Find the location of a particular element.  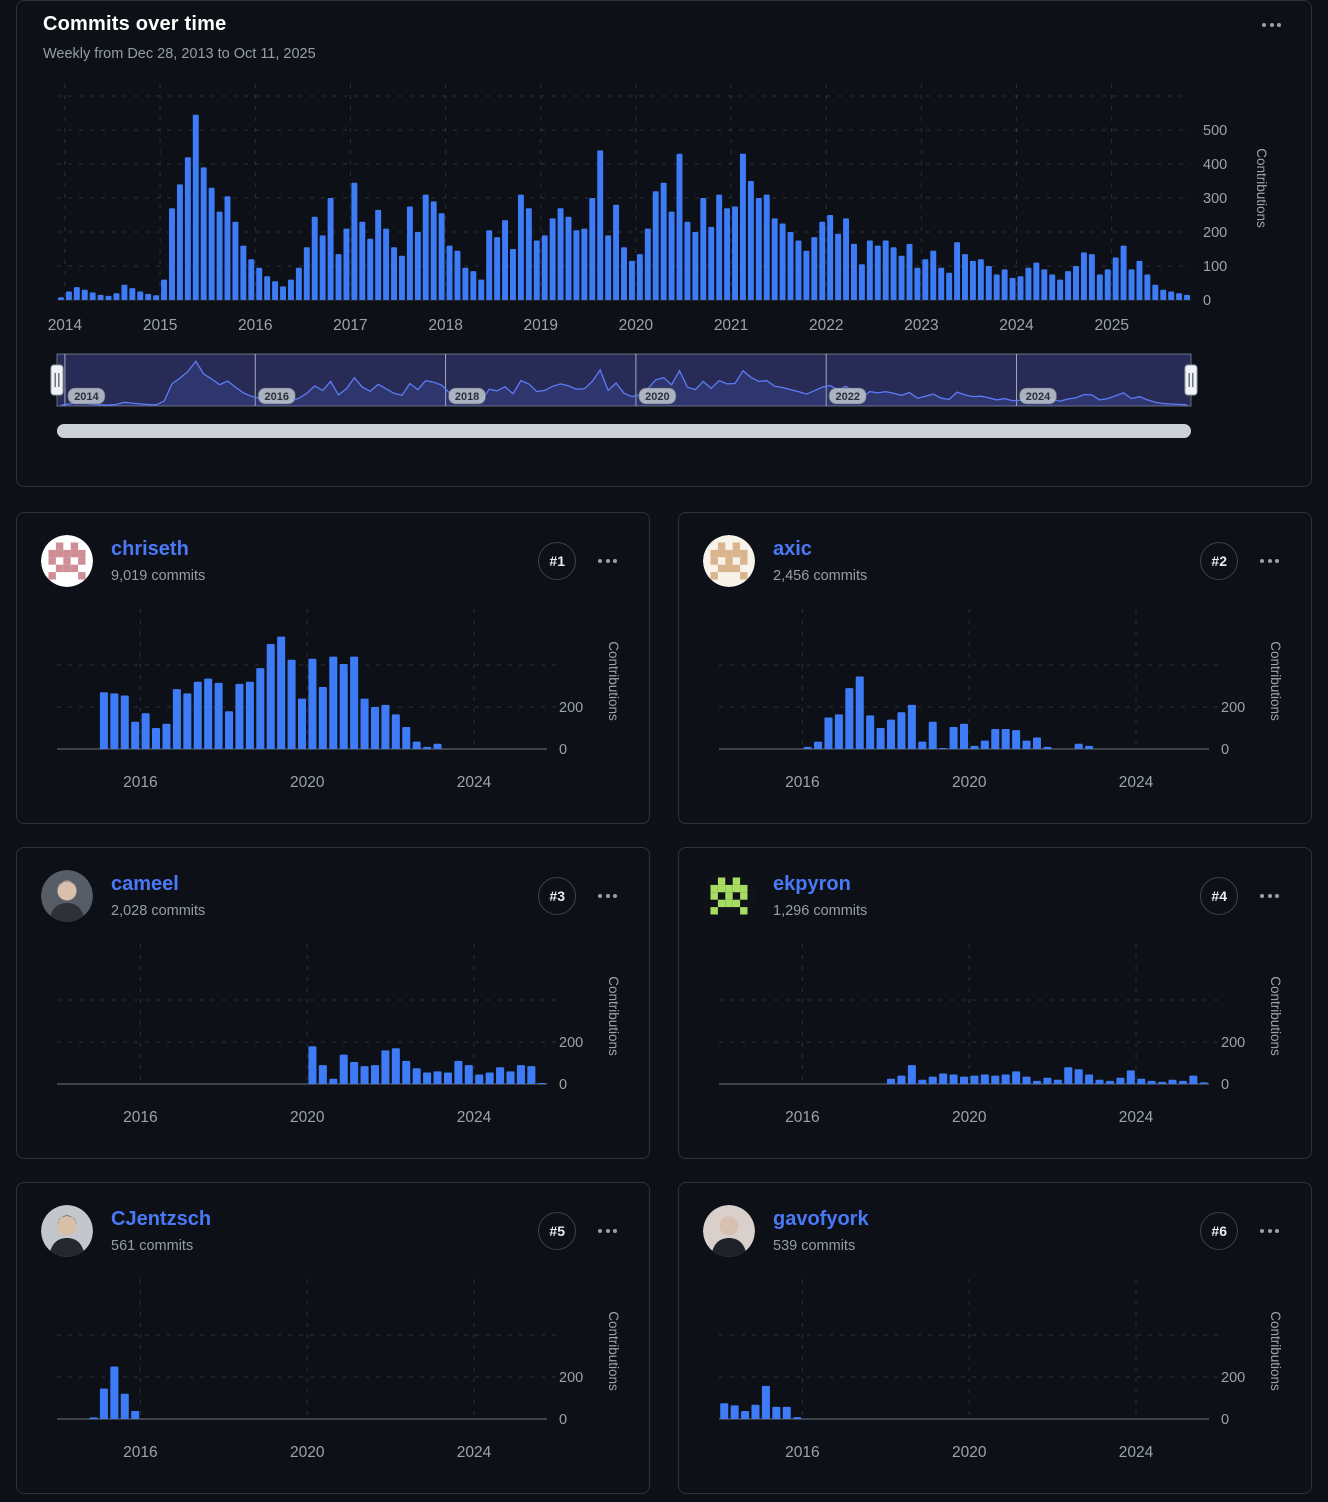

svg-text: 2019 is located at coordinates (540, 325).